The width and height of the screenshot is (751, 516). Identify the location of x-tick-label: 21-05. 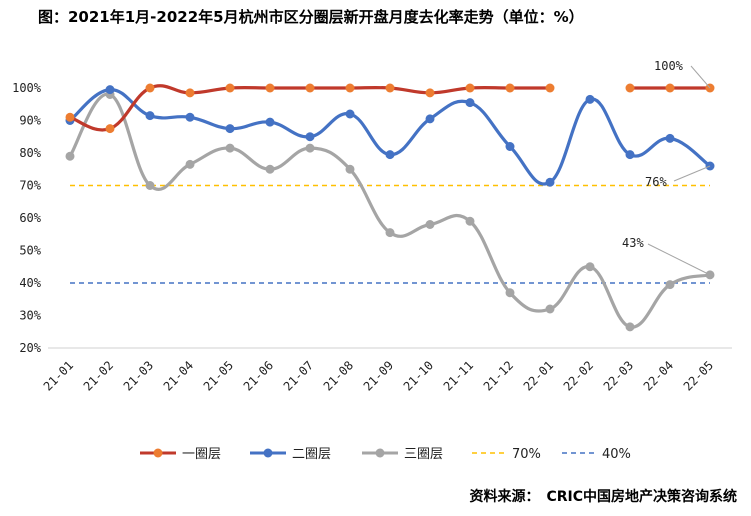
(218, 375).